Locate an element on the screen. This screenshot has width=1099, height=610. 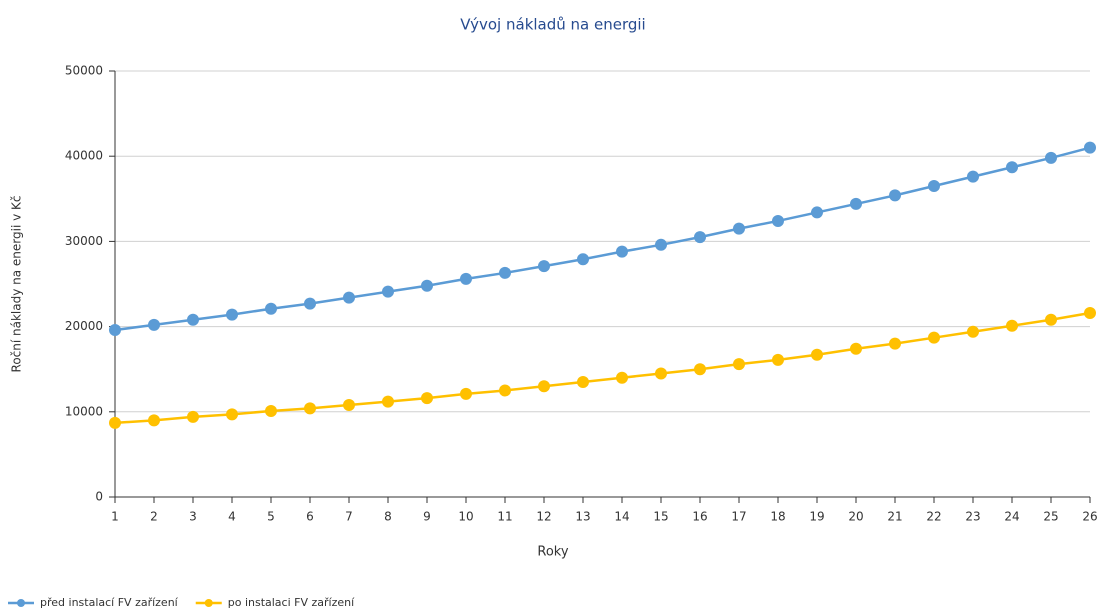
y-tick-label: 50000 is located at coordinates (84, 71).